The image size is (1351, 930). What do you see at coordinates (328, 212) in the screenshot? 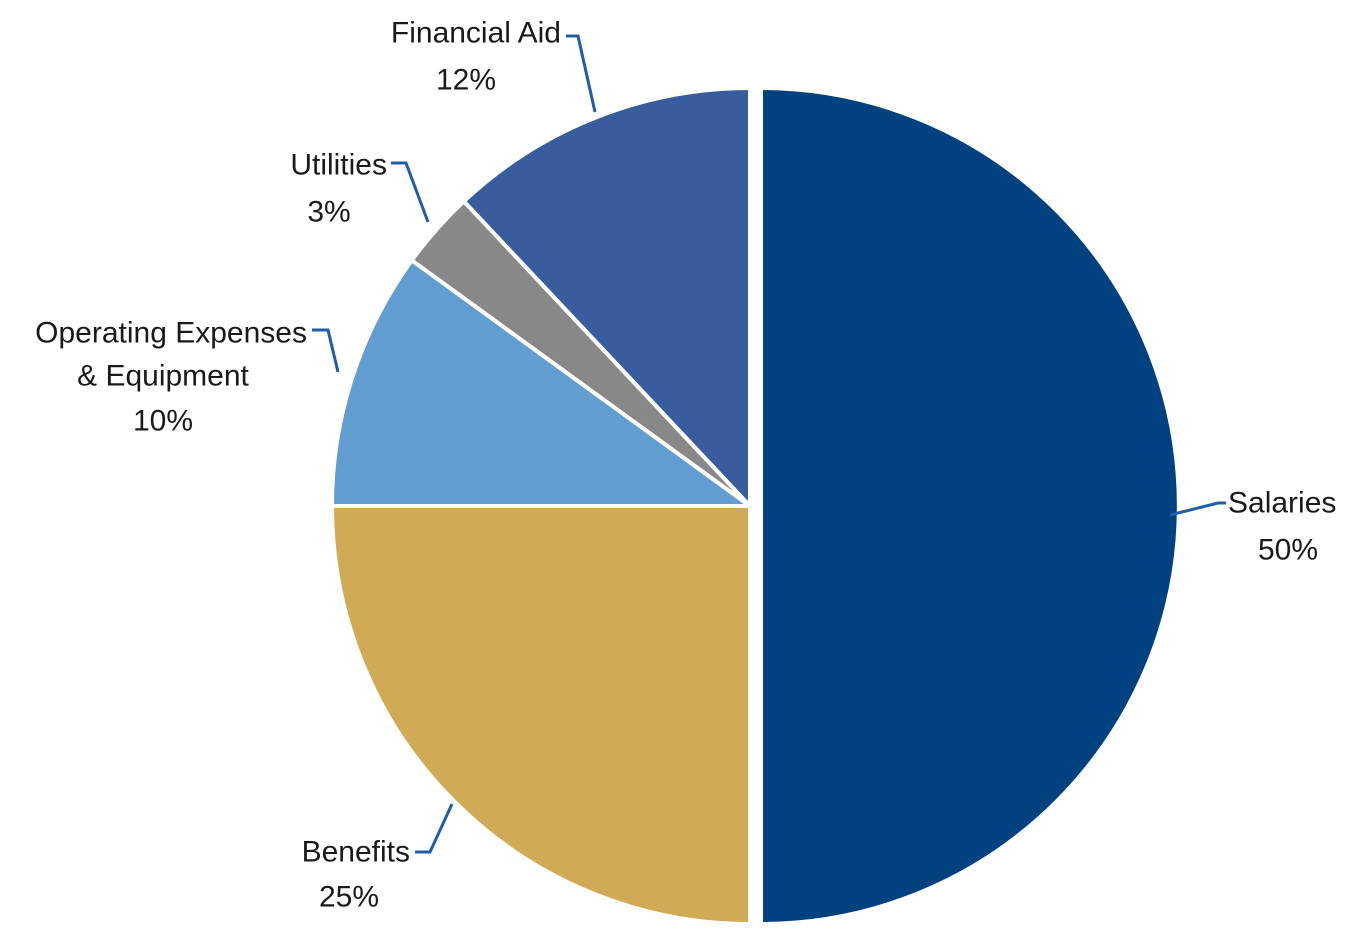
I see `slice-value-utilities: 3%` at bounding box center [328, 212].